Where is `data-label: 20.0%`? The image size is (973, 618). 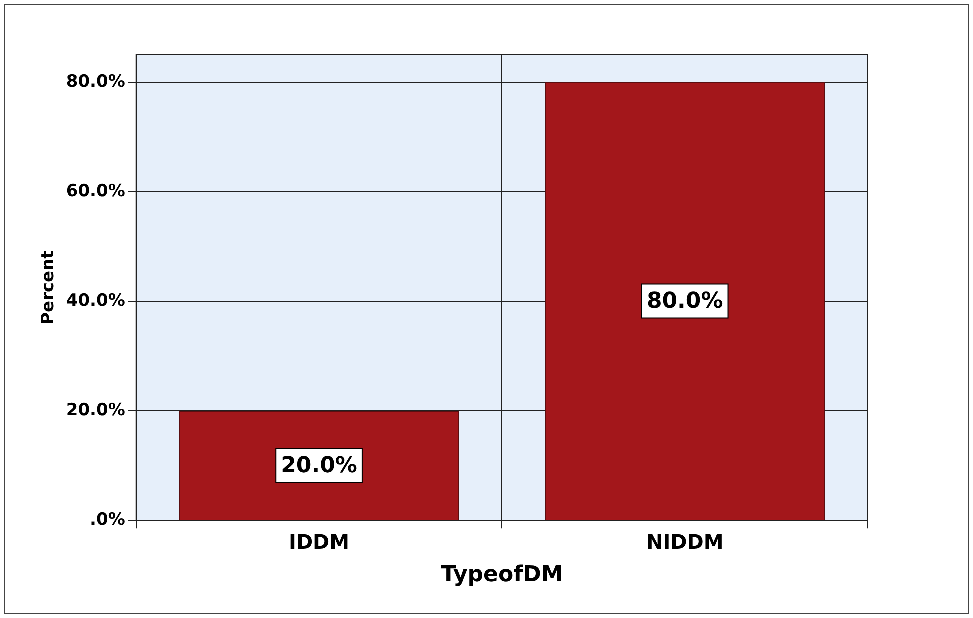 data-label: 20.0% is located at coordinates (319, 465).